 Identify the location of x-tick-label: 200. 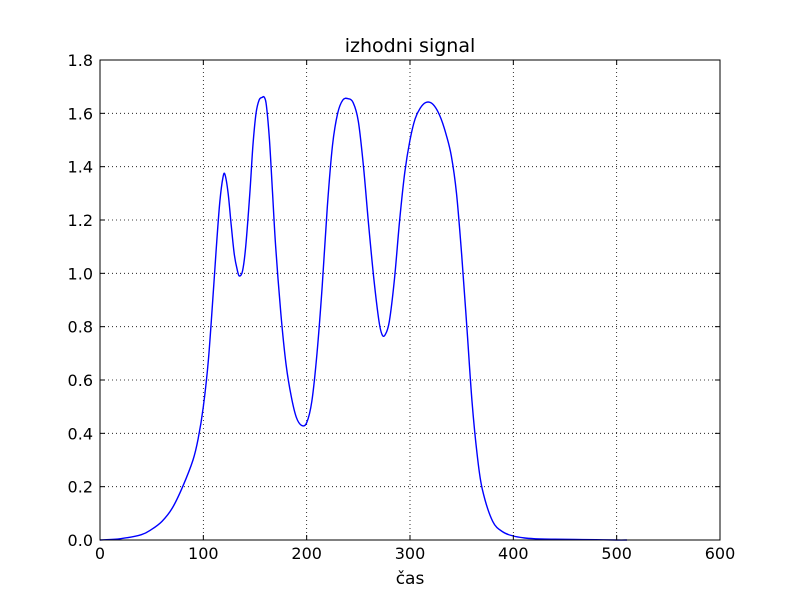
(306, 553).